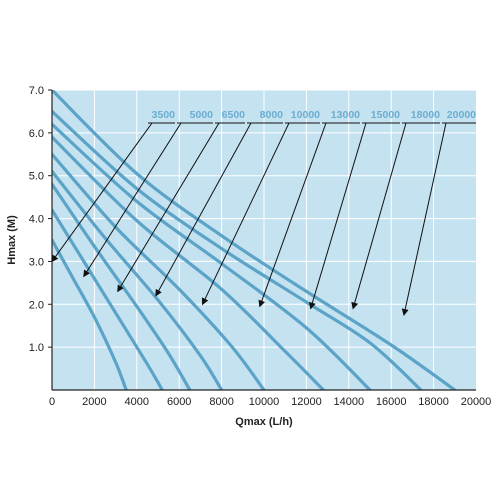  What do you see at coordinates (202, 115) in the screenshot?
I see `legend-label-5000: 5000` at bounding box center [202, 115].